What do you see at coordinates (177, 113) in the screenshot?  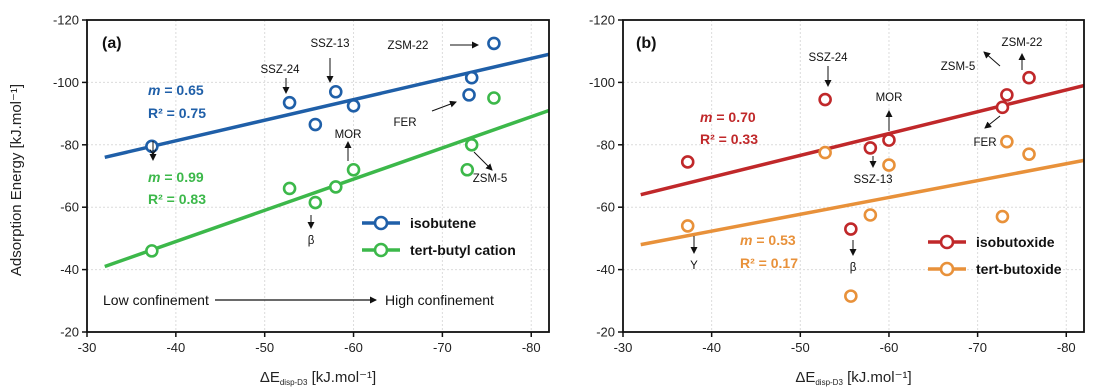 I see `r-squared-label: R² = 0.75` at bounding box center [177, 113].